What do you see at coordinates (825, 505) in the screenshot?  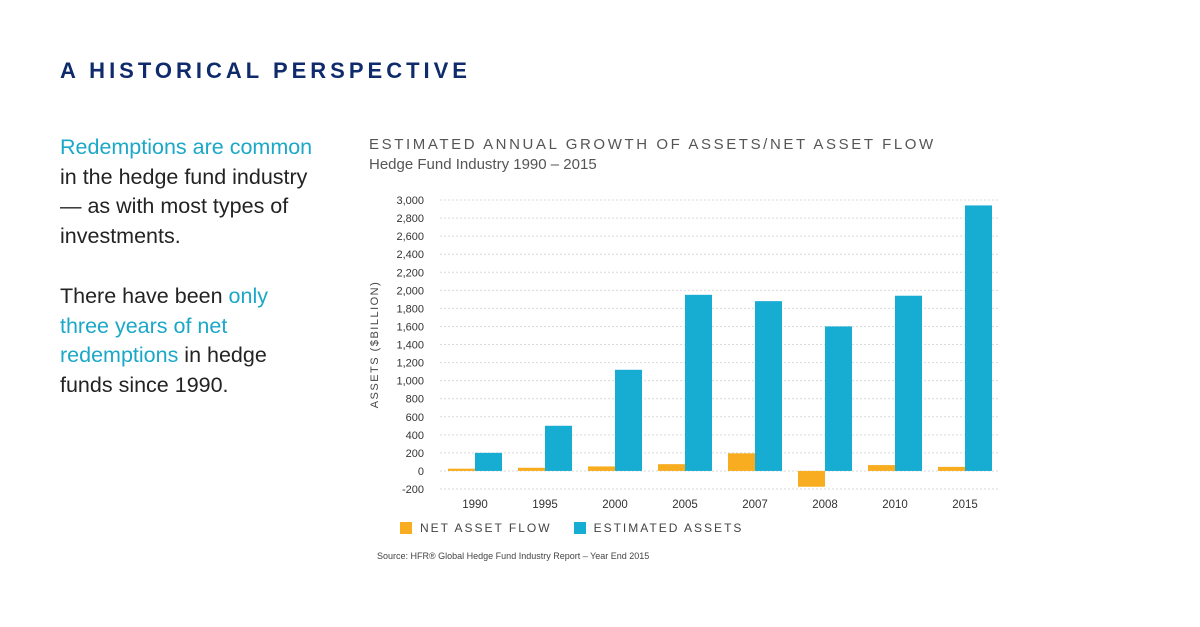 I see `x-tick-label: 2008` at bounding box center [825, 505].